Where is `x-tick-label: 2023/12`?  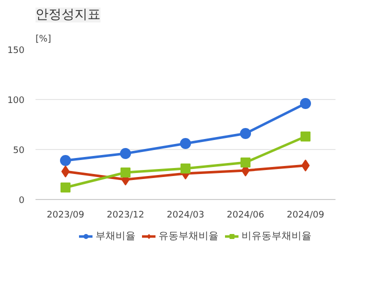 x-tick-label: 2023/12 is located at coordinates (125, 215).